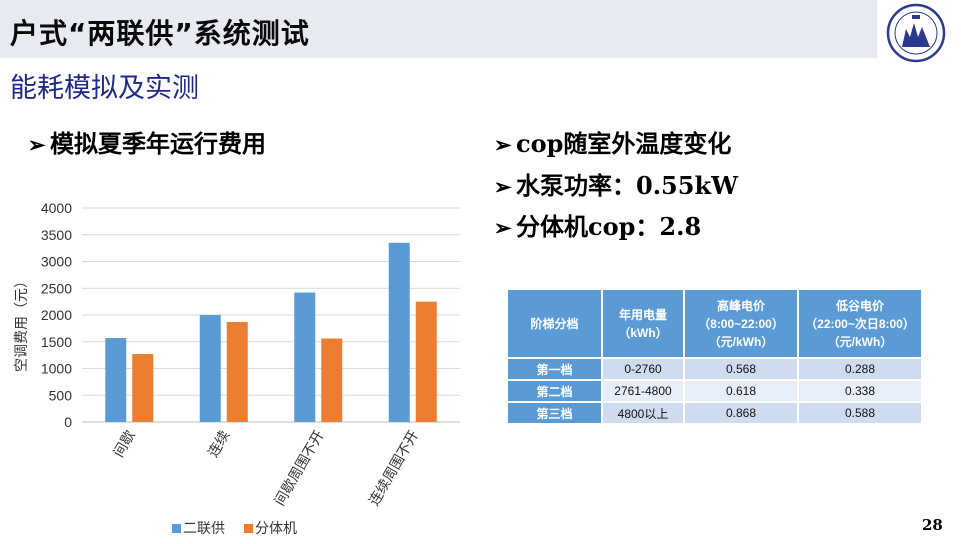 Image resolution: width=961 pixels, height=544 pixels. Describe the element at coordinates (204, 529) in the screenshot. I see `legend-label: 二联供` at that location.